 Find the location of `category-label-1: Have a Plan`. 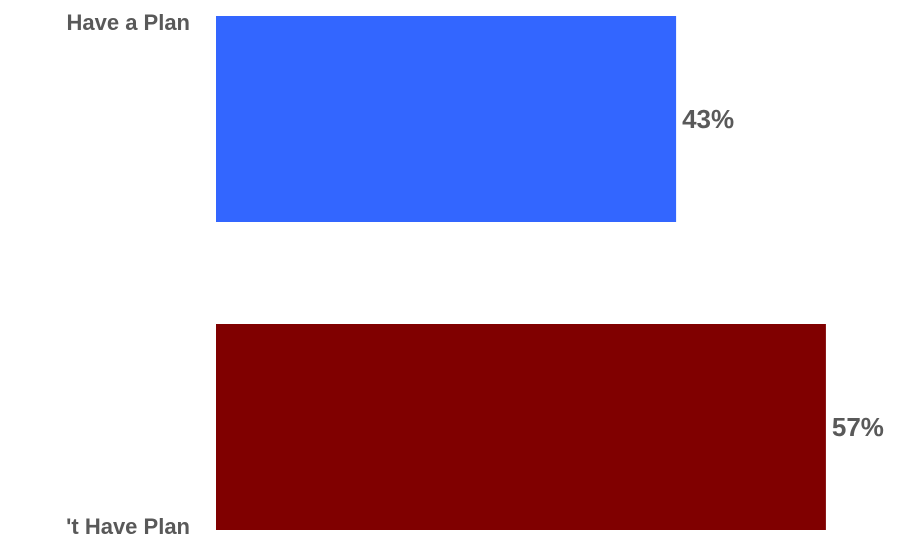

category-label-1: Have a Plan is located at coordinates (128, 22).